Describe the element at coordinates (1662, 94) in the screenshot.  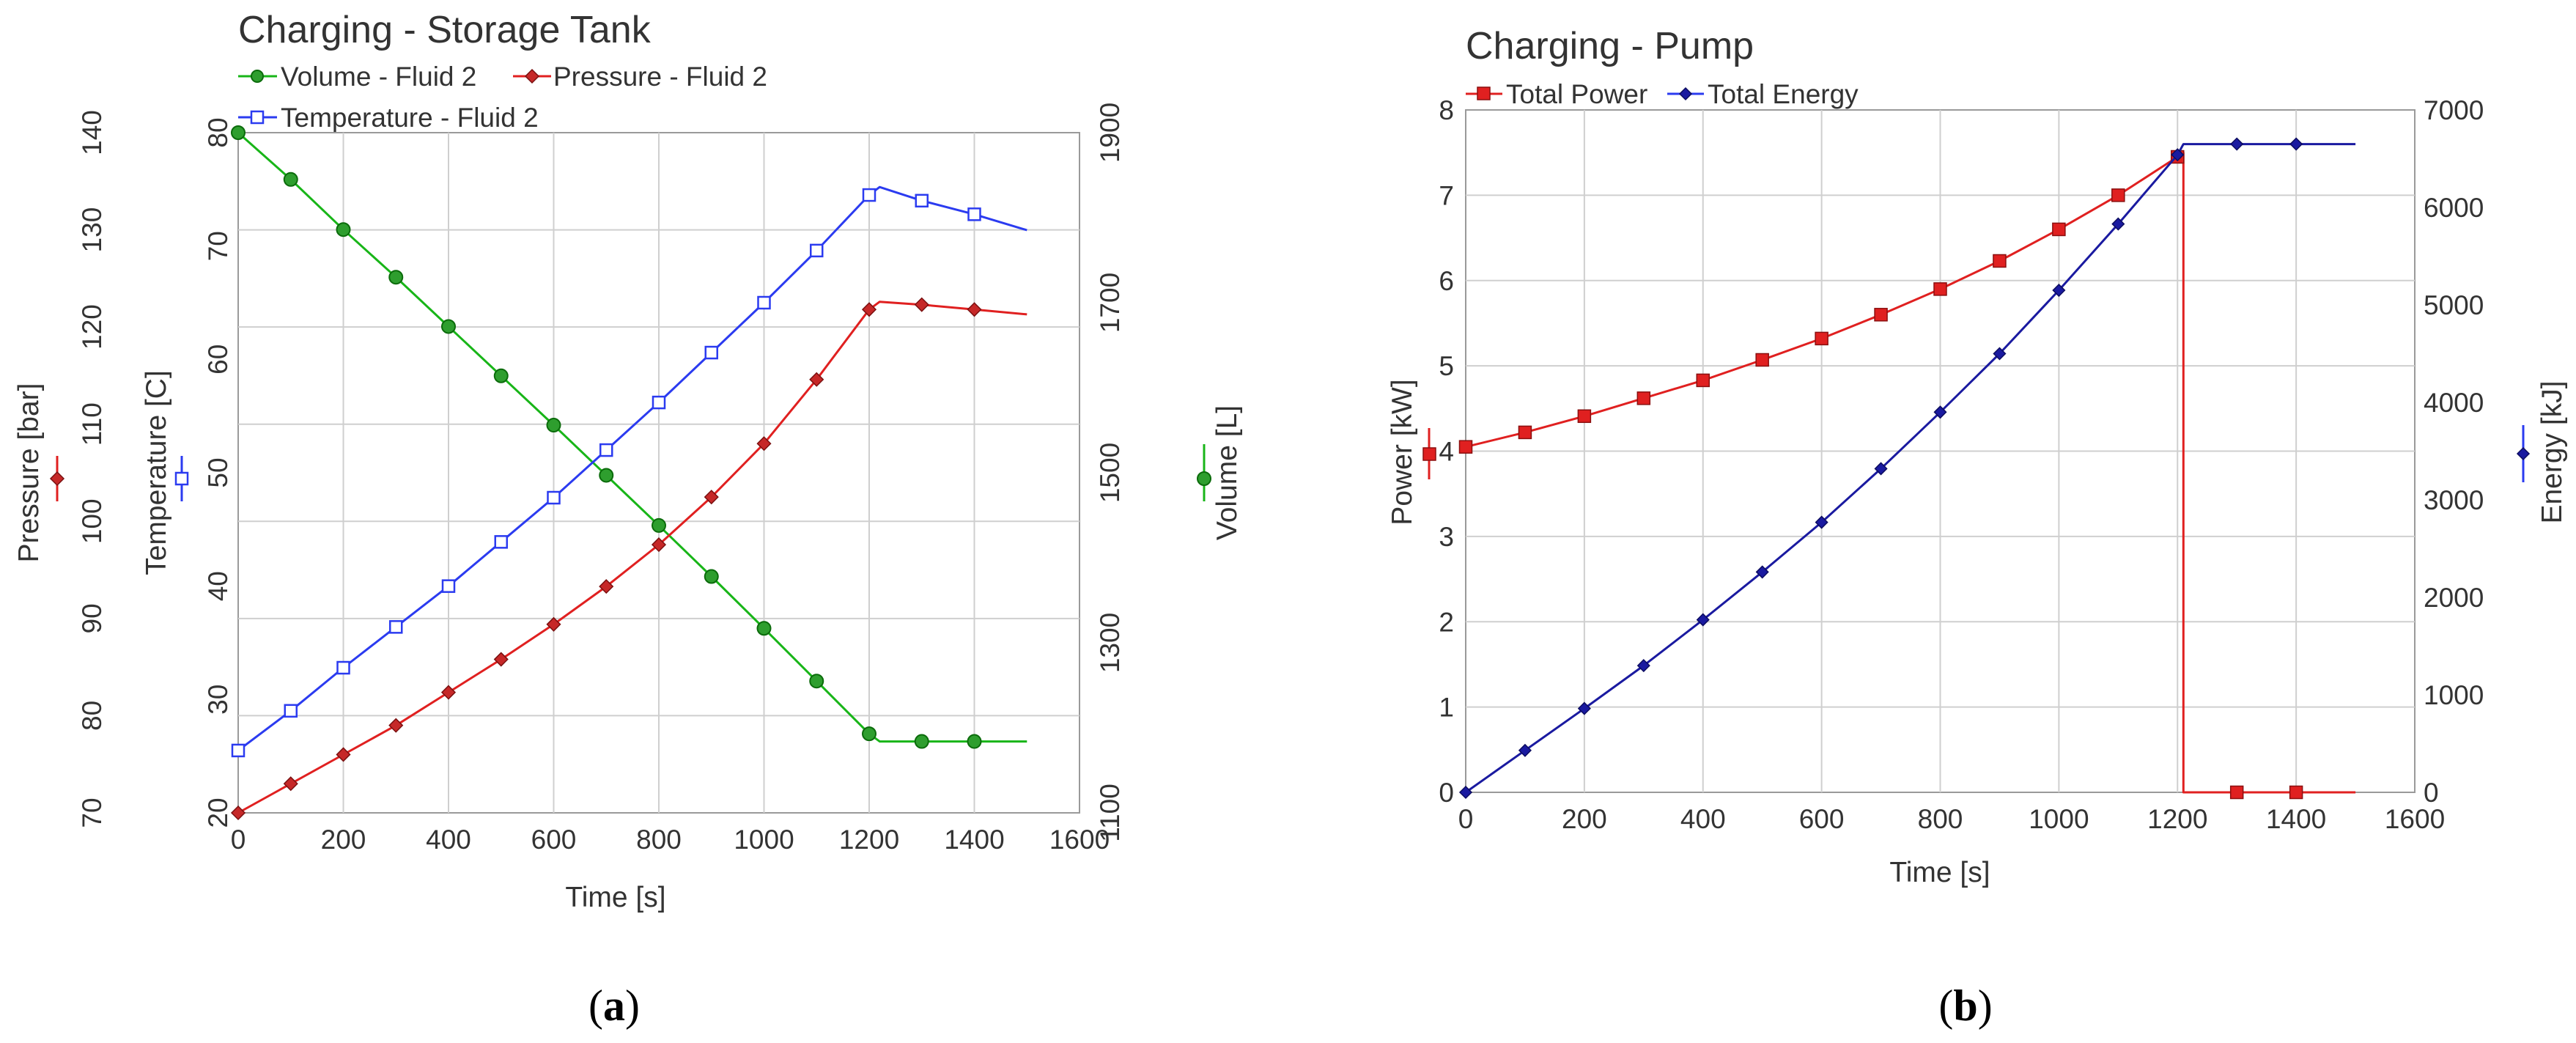
I see `legend: Total Power Total Energy` at that location.